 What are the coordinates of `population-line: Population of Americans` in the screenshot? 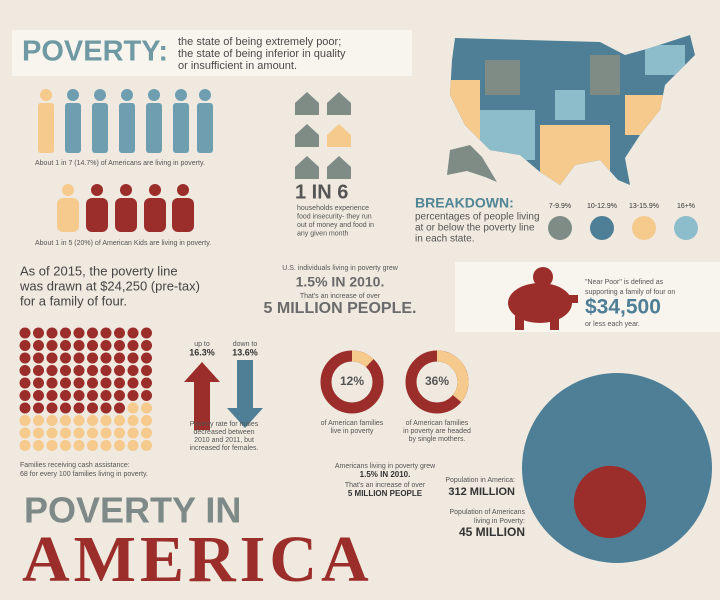 It's located at (488, 512).